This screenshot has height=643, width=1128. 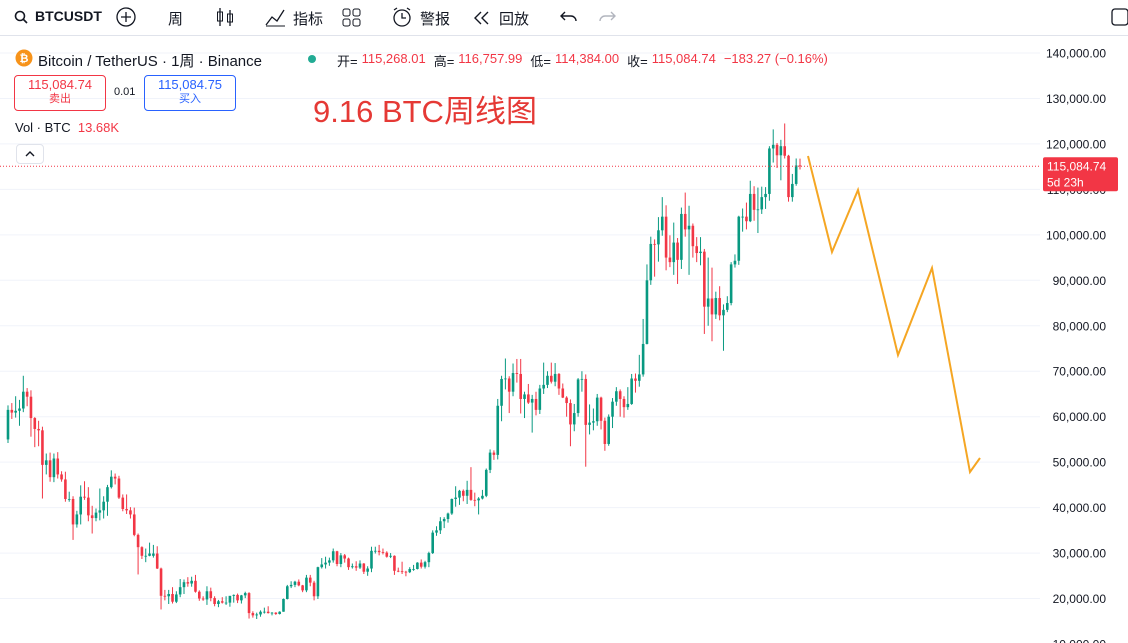 I want to click on symbol: BTCUSDT, so click(x=68, y=16).